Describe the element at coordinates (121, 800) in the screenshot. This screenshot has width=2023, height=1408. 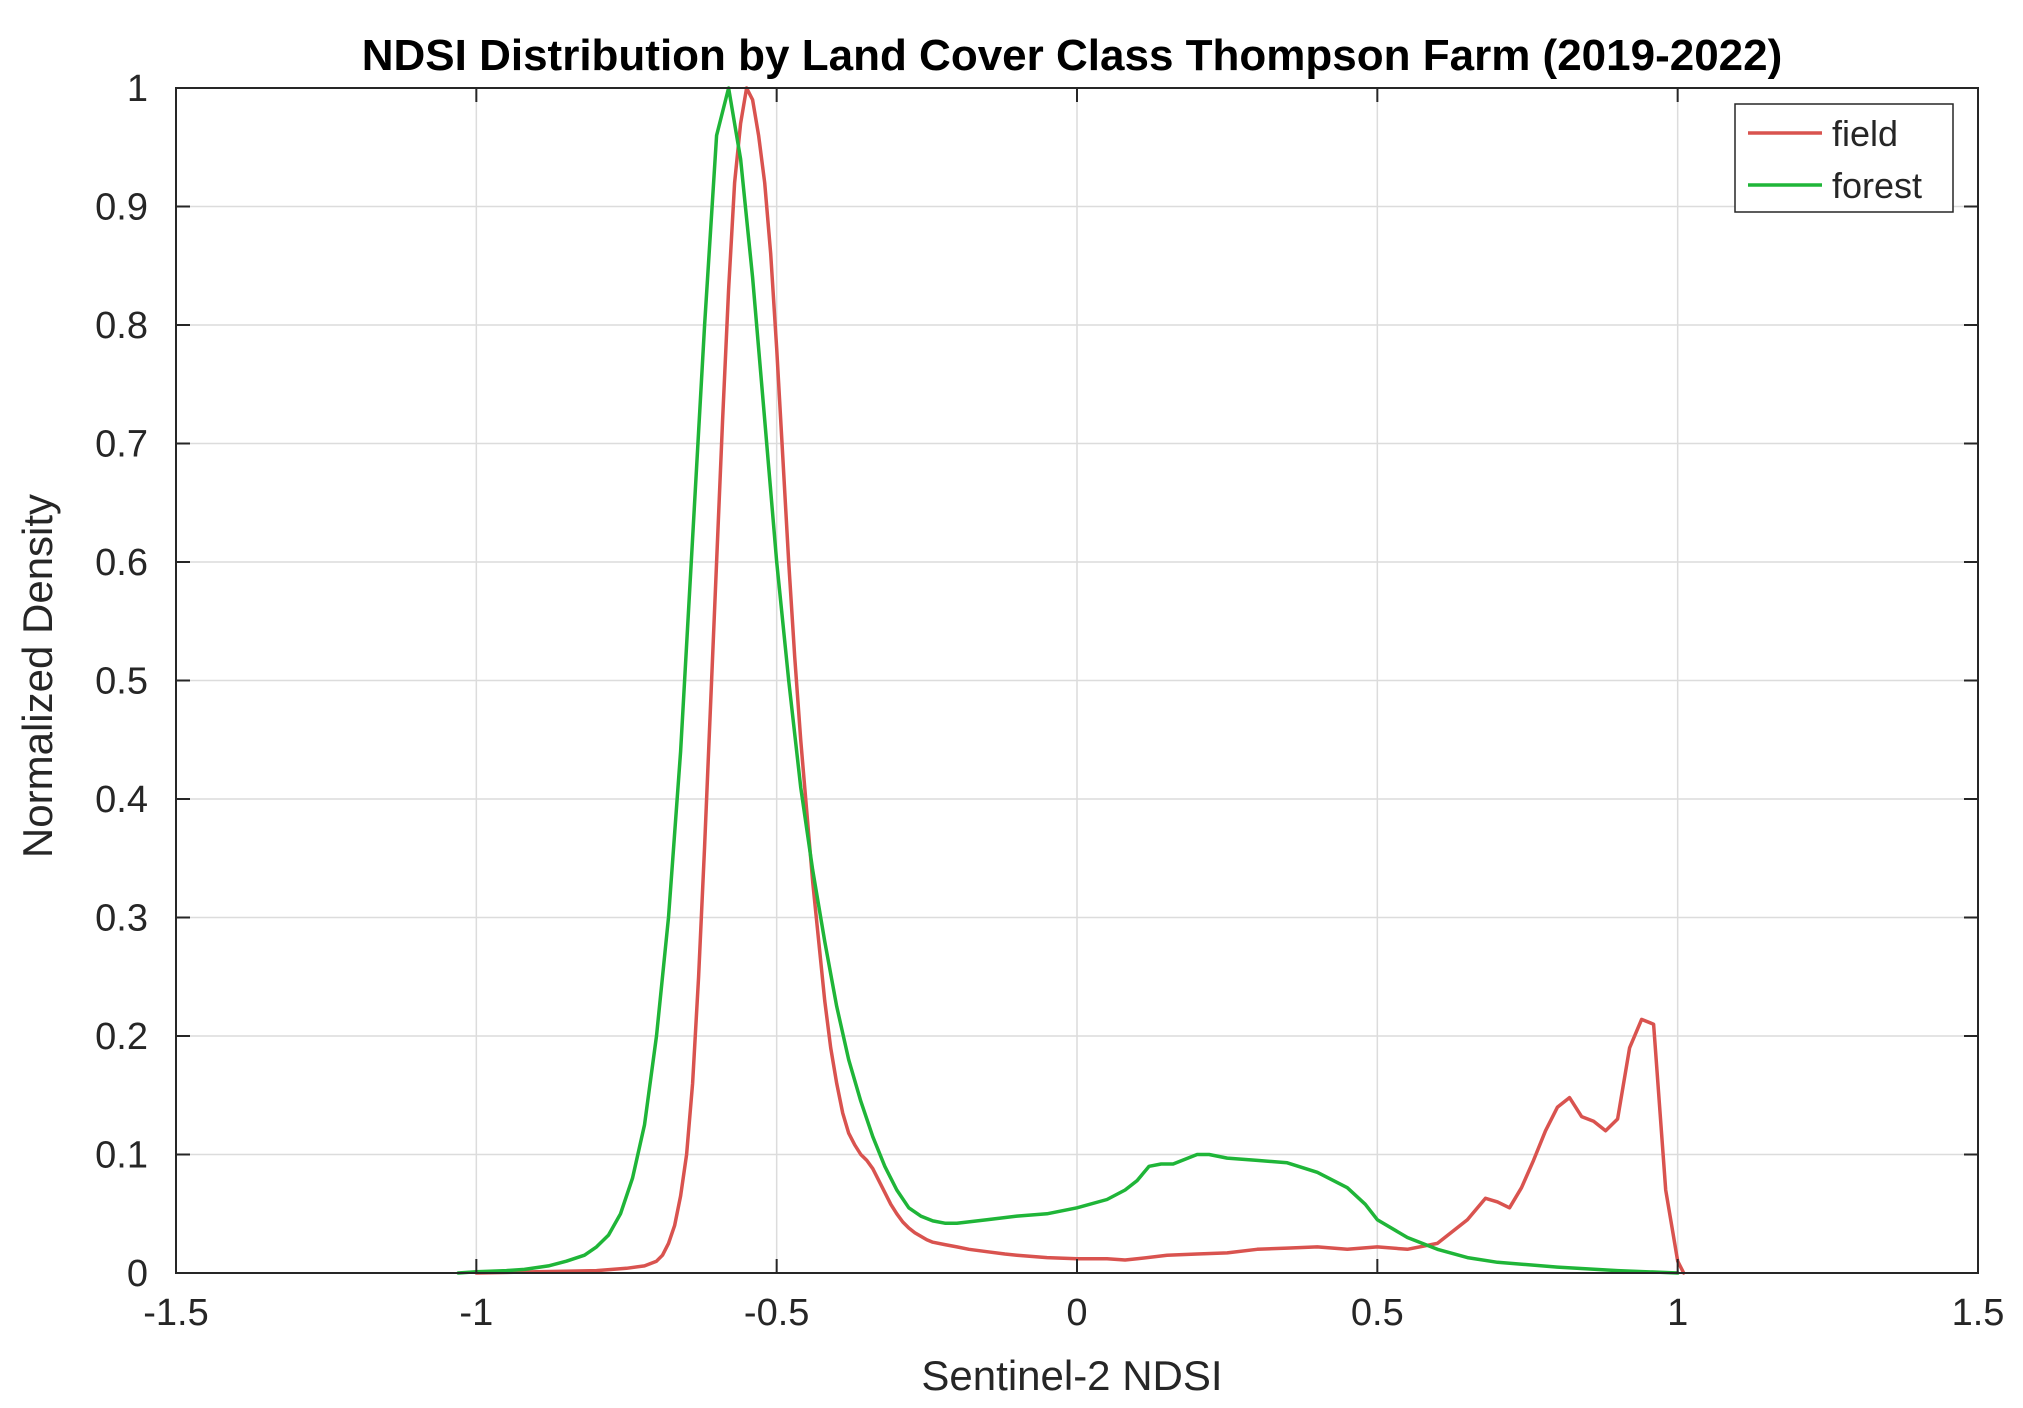
I see `y-tick-label: 0.4` at that location.